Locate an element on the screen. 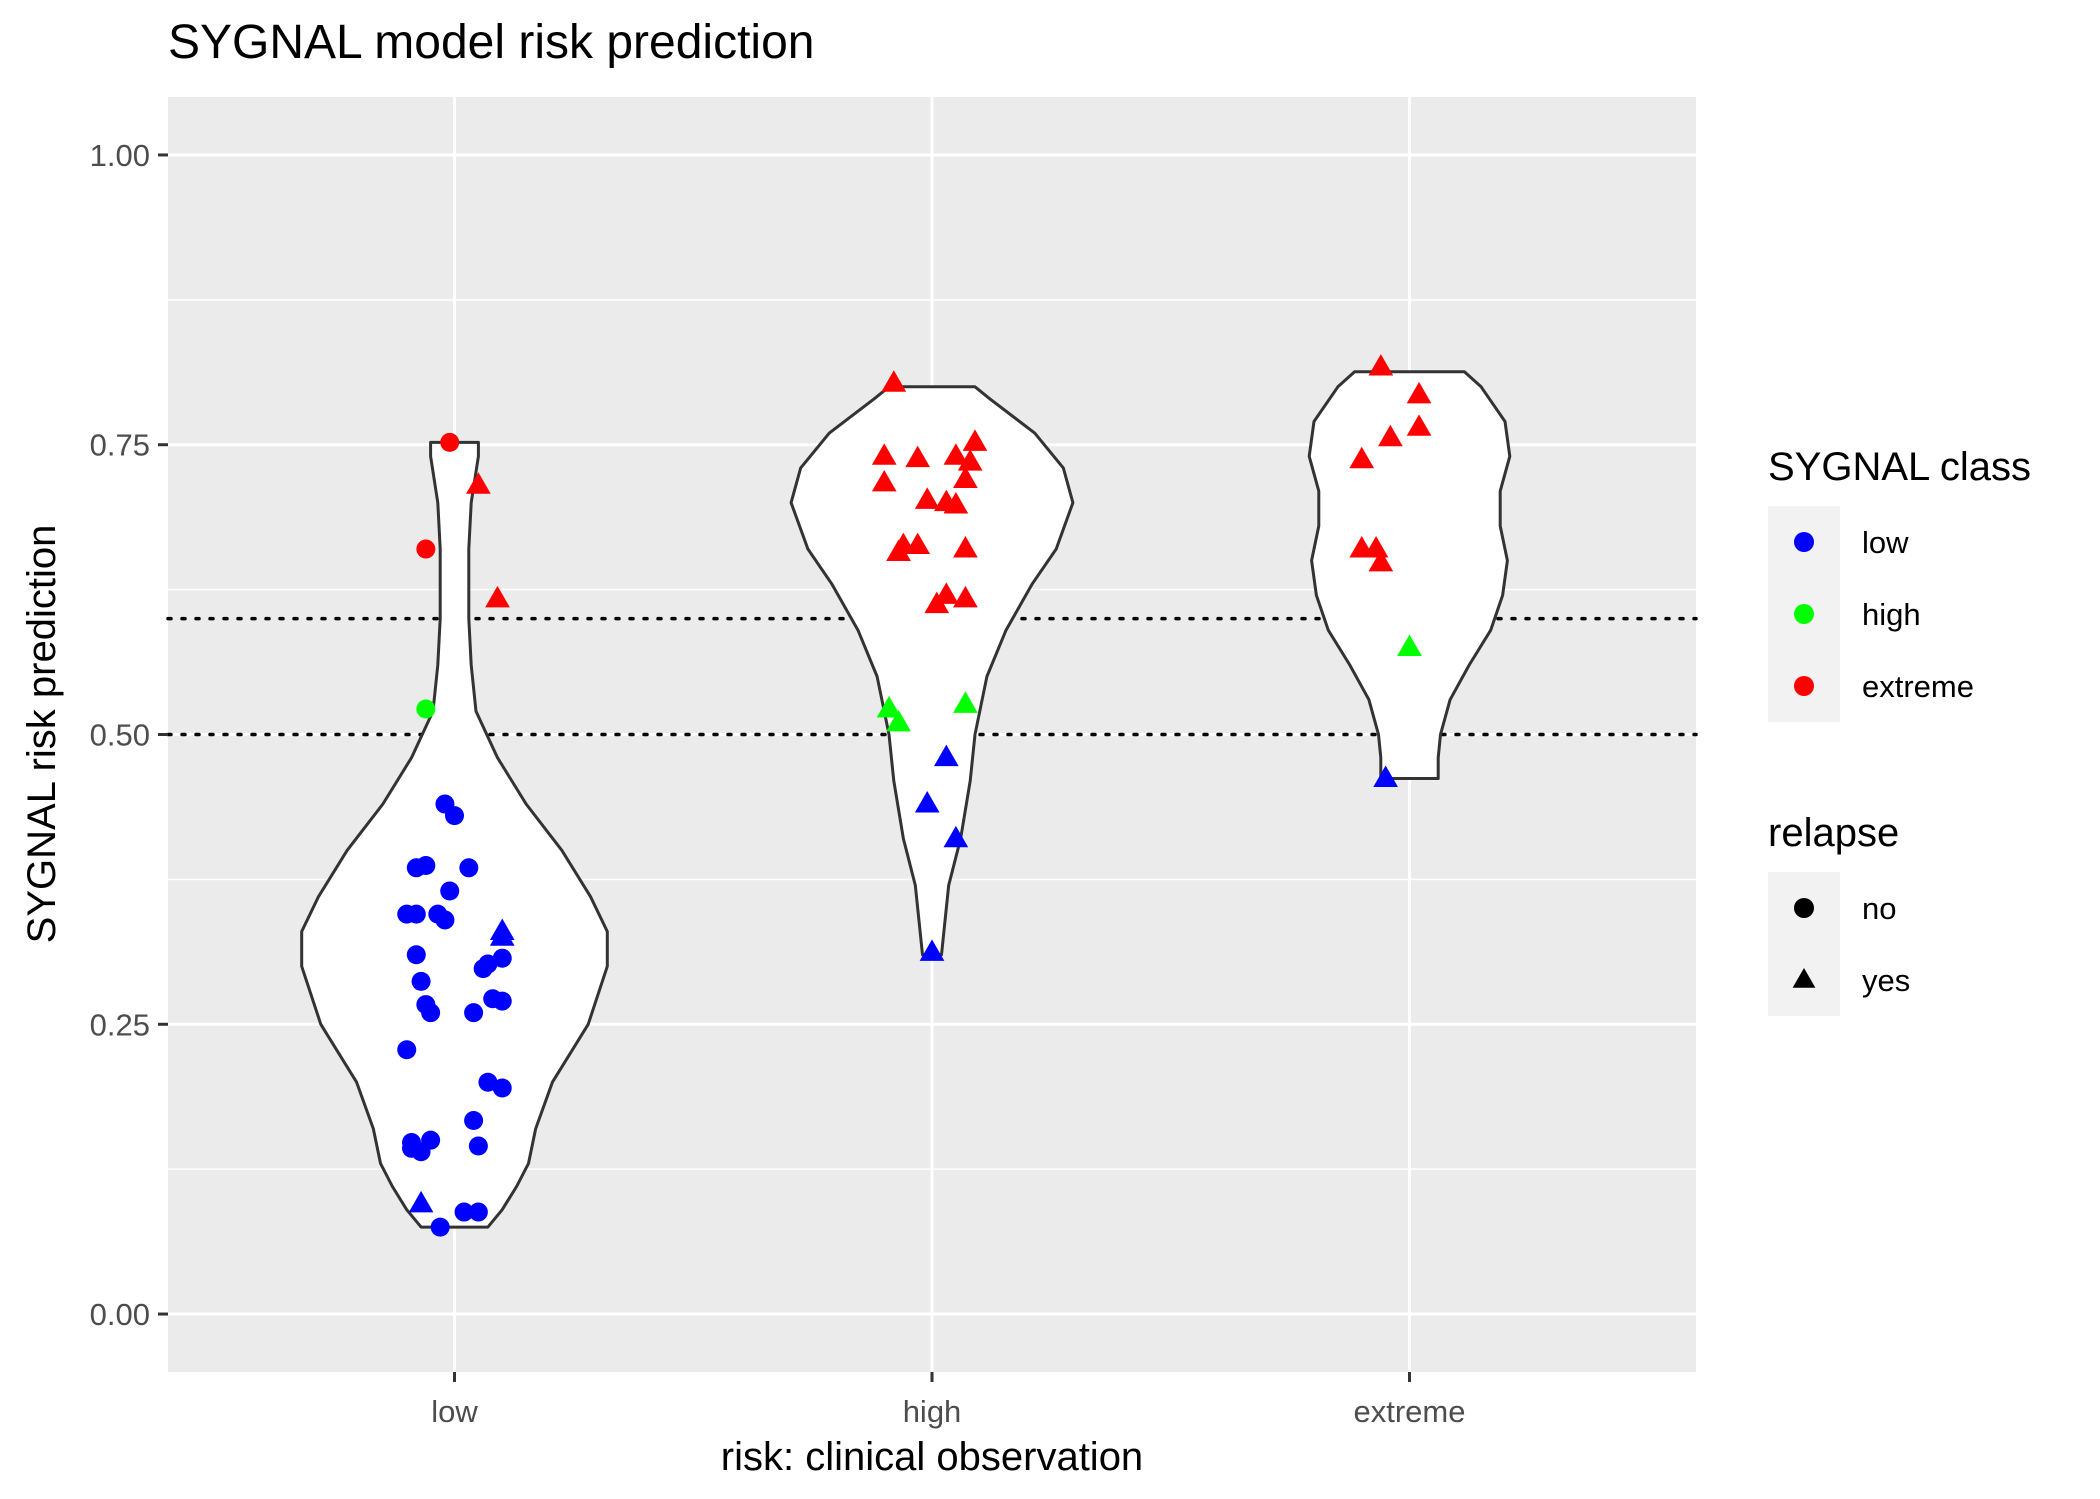 The image size is (2100, 1499). legend-key-background is located at coordinates (1804, 944).